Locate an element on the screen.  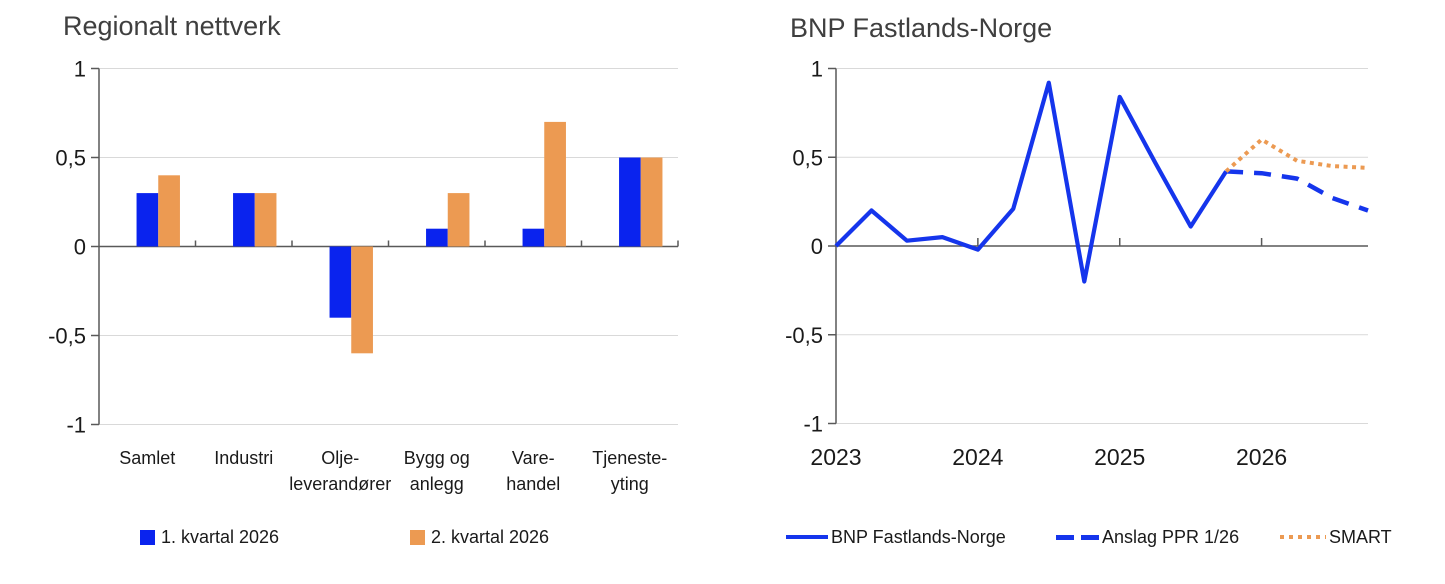
bar-s0-c3 is located at coordinates (437, 237).